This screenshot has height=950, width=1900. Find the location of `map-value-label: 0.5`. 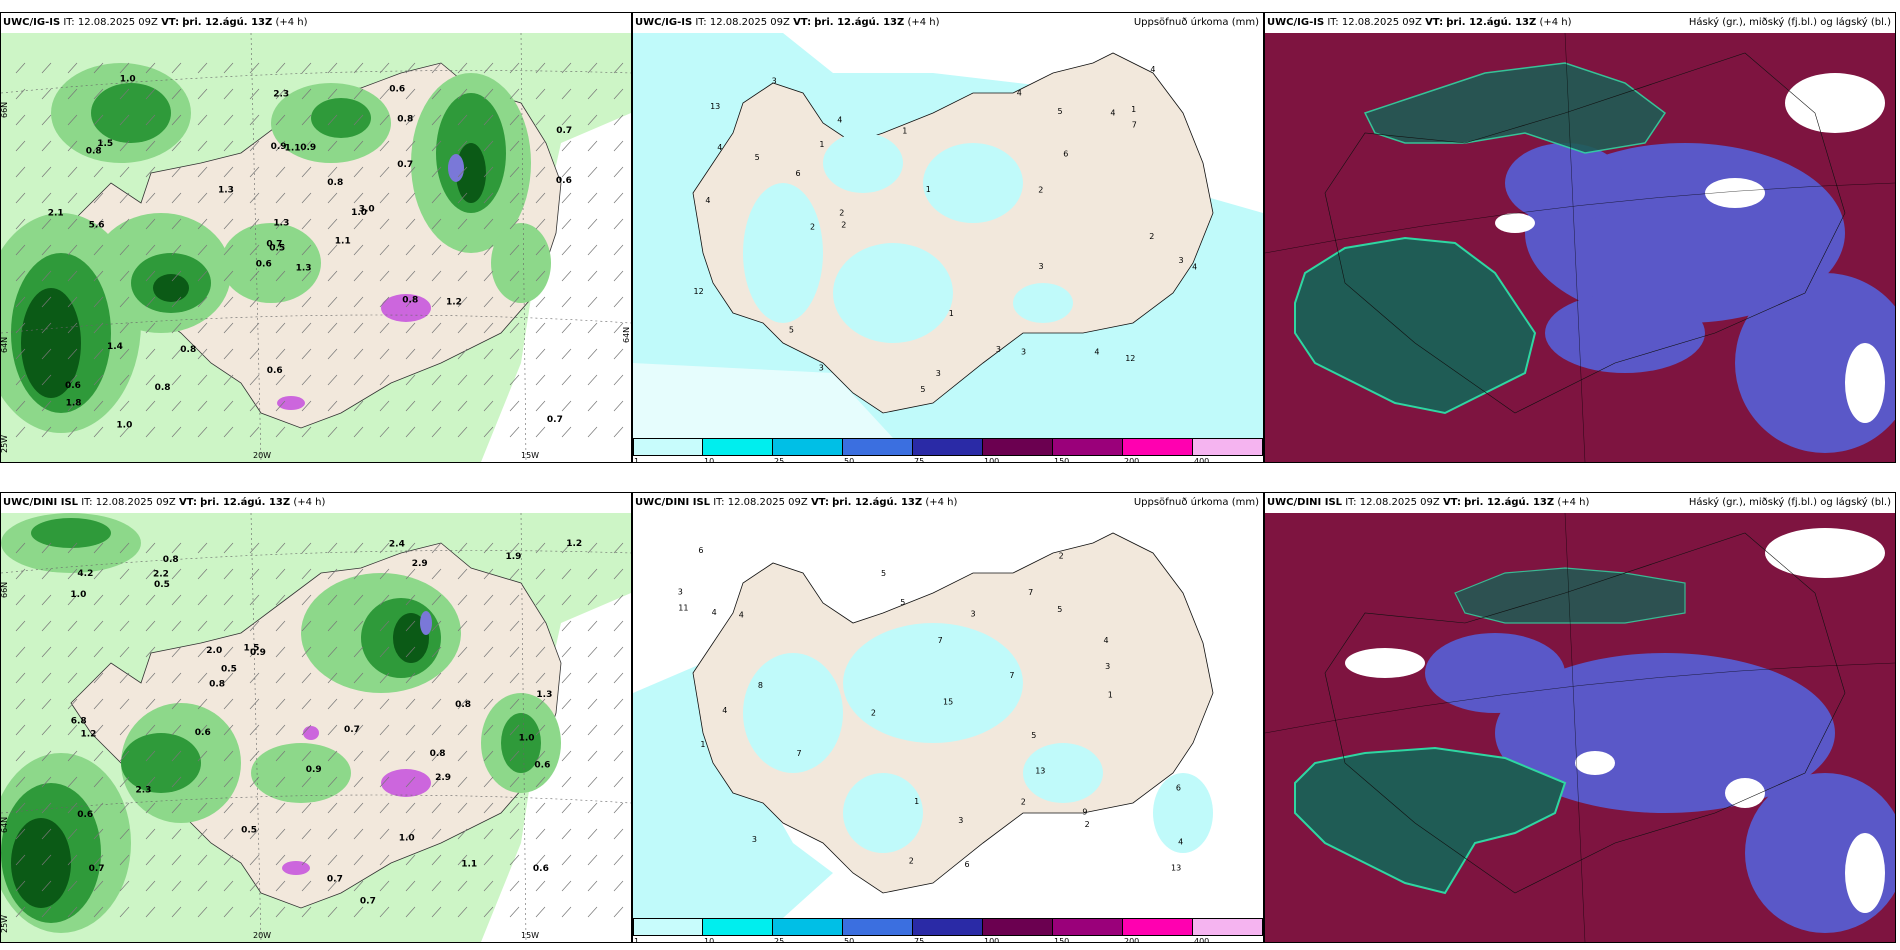

map-value-label: 0.5 is located at coordinates (277, 248).